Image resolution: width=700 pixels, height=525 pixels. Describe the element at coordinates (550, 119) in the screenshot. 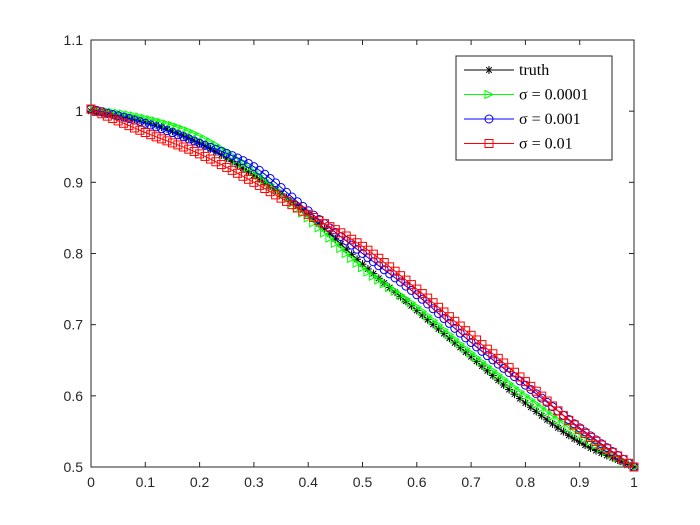

I see `legend-label: σ = 0.001` at that location.